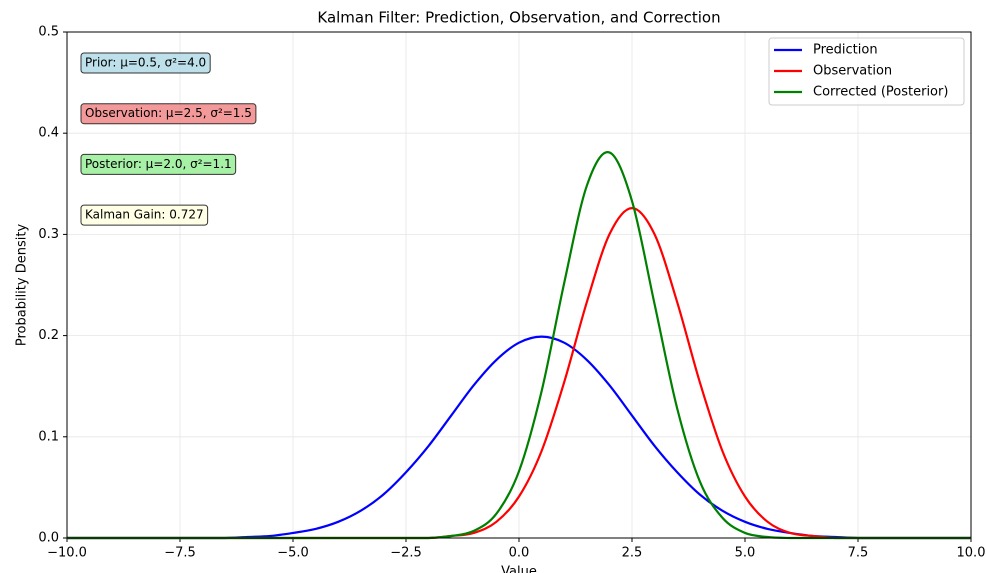 The image size is (986, 573). What do you see at coordinates (519, 553) in the screenshot?
I see `x-tick-label: 0.0` at bounding box center [519, 553].